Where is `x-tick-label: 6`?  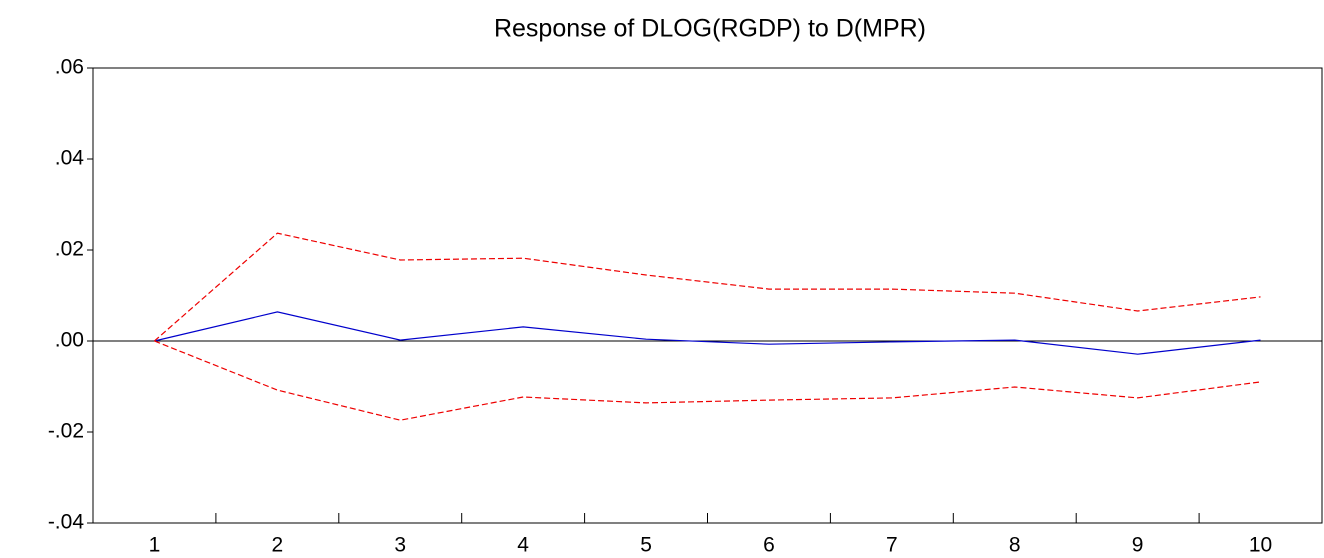 x-tick-label: 6 is located at coordinates (769, 545).